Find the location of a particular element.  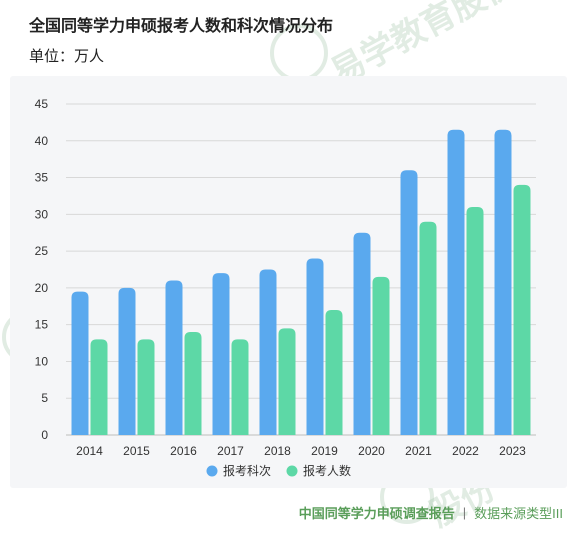

unit-label: 单位：万人 is located at coordinates (67, 56).